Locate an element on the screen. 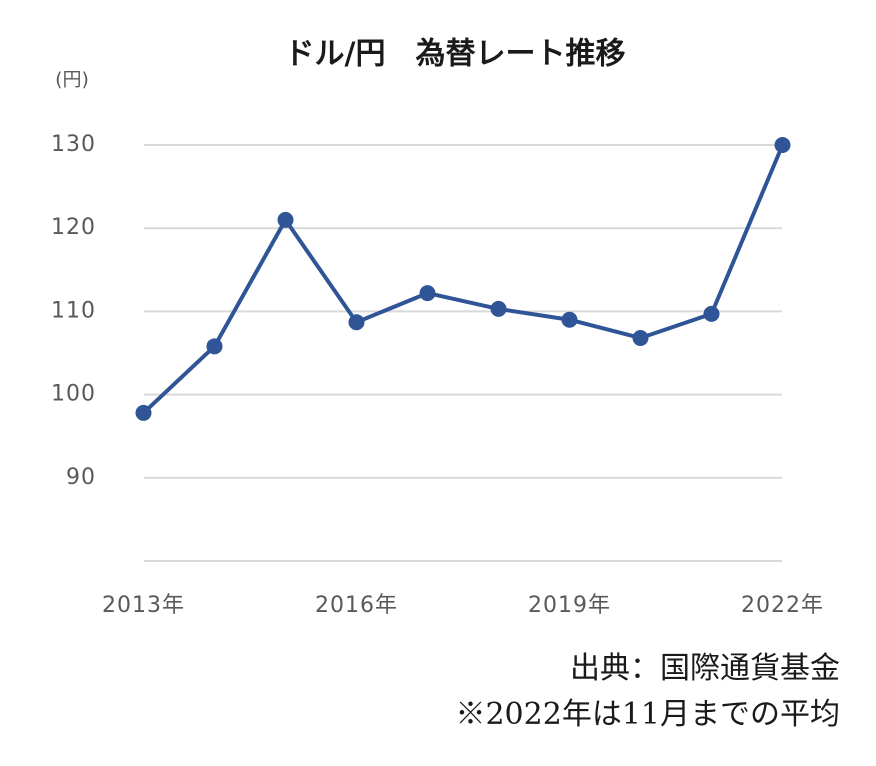 The height and width of the screenshot is (766, 876). x-tick-label: 2016年 is located at coordinates (356, 605).